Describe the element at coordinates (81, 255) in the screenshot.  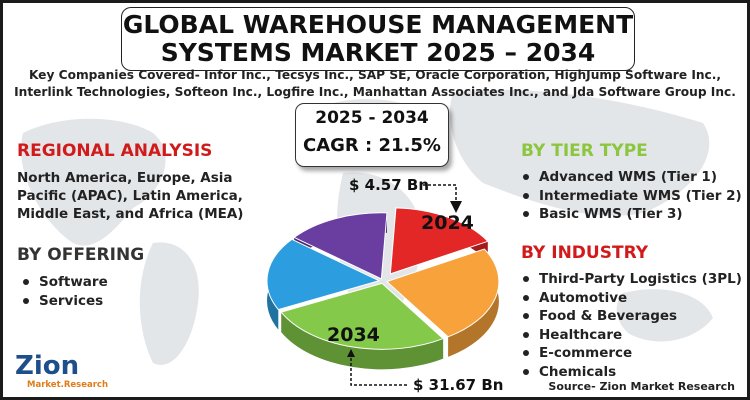
I see `by-offering-heading: BY OFFERING` at that location.